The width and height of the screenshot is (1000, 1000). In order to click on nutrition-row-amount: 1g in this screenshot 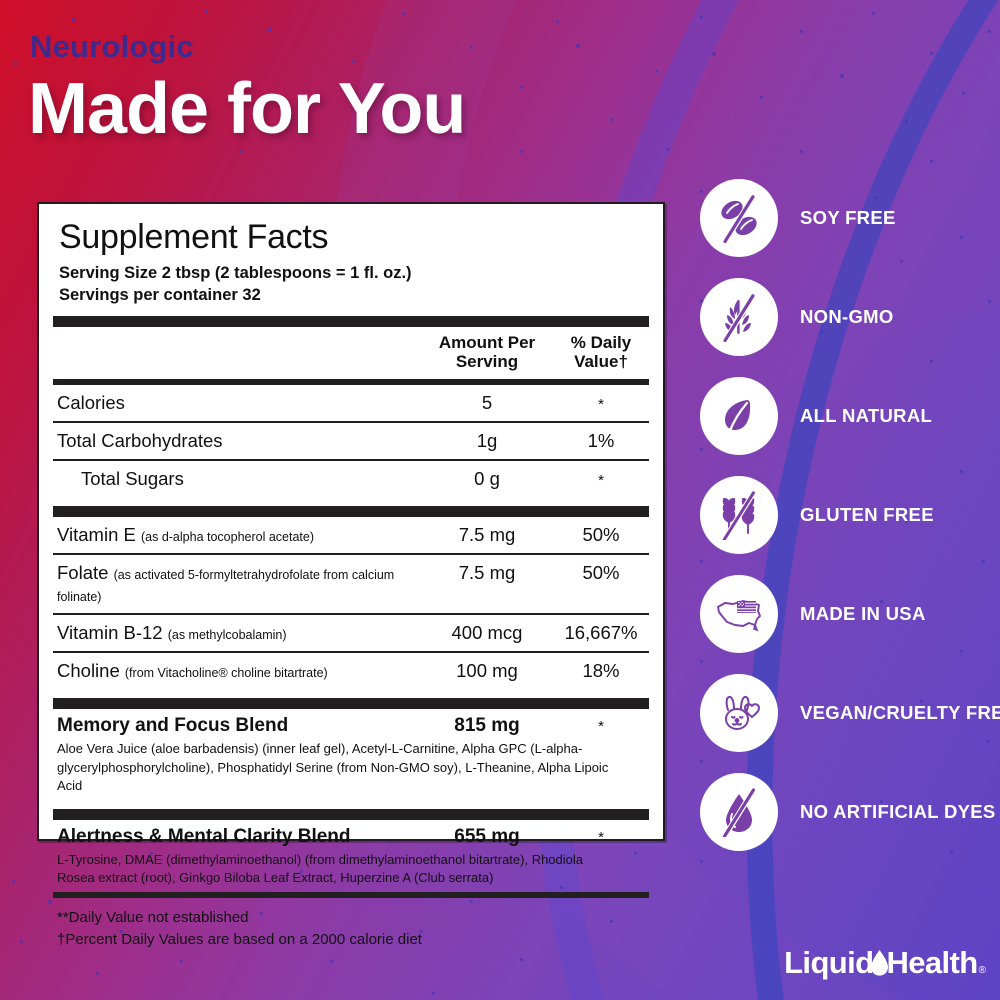, I will do `click(487, 440)`.